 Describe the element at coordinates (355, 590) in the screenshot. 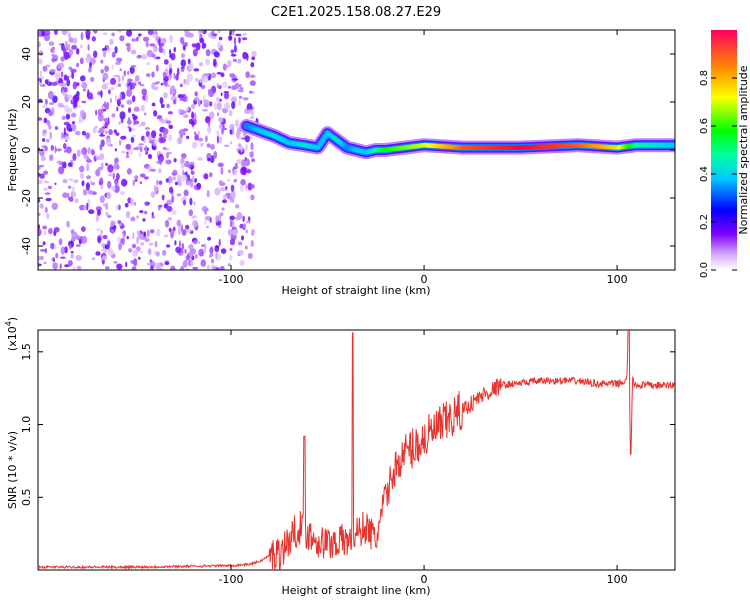

I see `snr-x-label: Height of straight line (km)` at that location.